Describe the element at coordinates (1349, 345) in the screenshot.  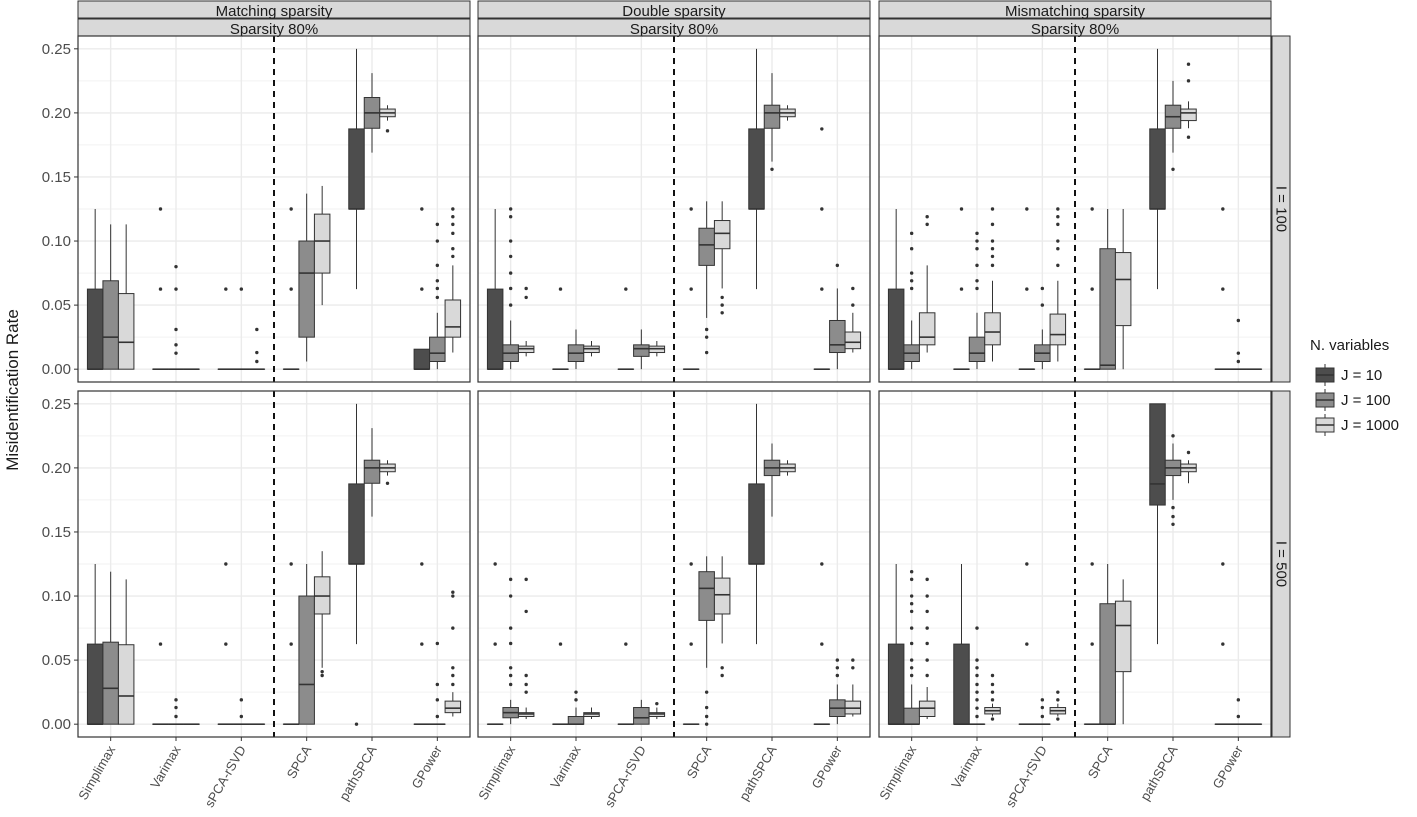
I see `legend-title: N. variables` at that location.